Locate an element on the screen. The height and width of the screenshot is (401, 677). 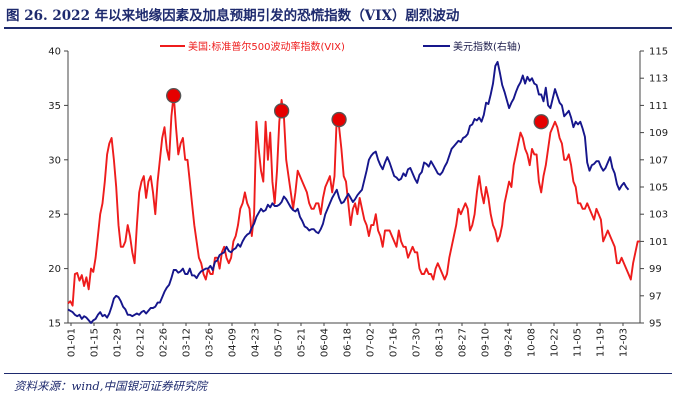
x-tick-label: 03-12 is located at coordinates (187, 342).